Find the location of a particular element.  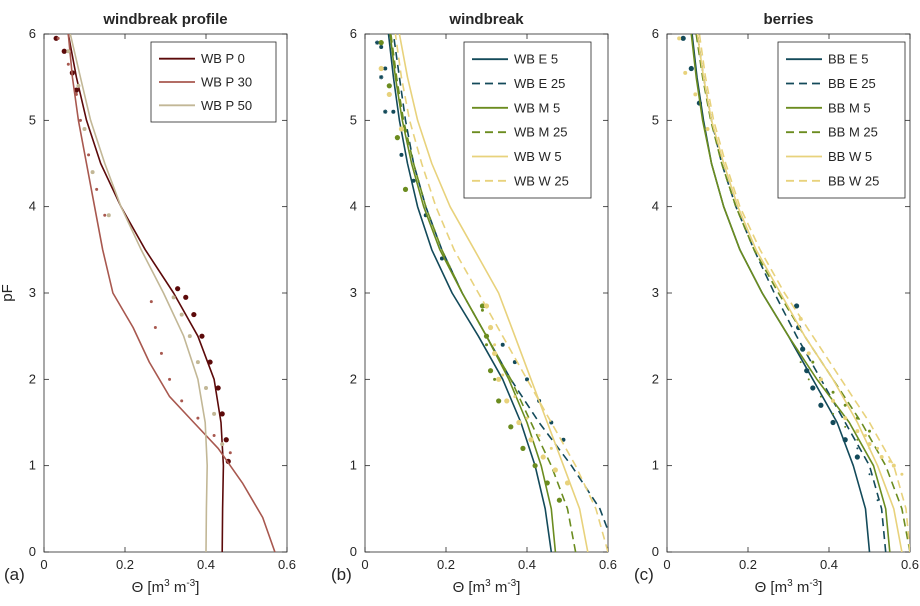

legend-label: BB M 5 is located at coordinates (849, 107).